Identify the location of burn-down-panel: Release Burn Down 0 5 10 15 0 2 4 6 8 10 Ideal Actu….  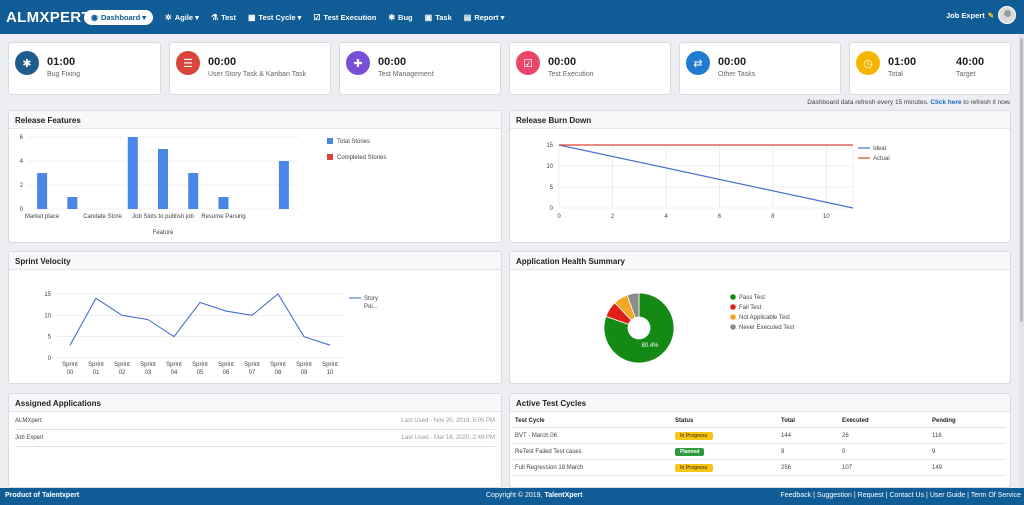
(760, 176).